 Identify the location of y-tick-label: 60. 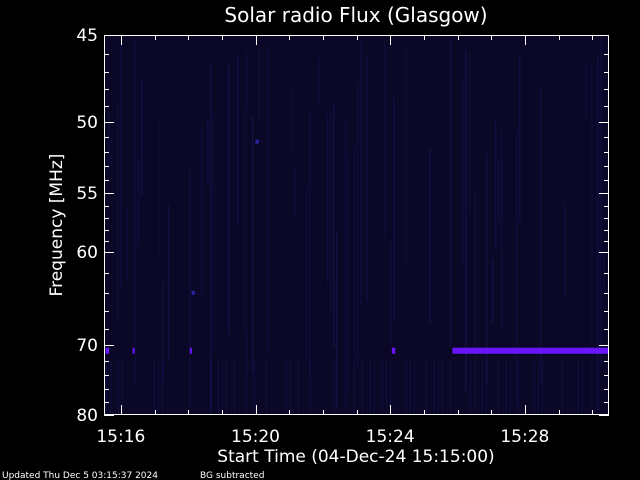
(87, 253).